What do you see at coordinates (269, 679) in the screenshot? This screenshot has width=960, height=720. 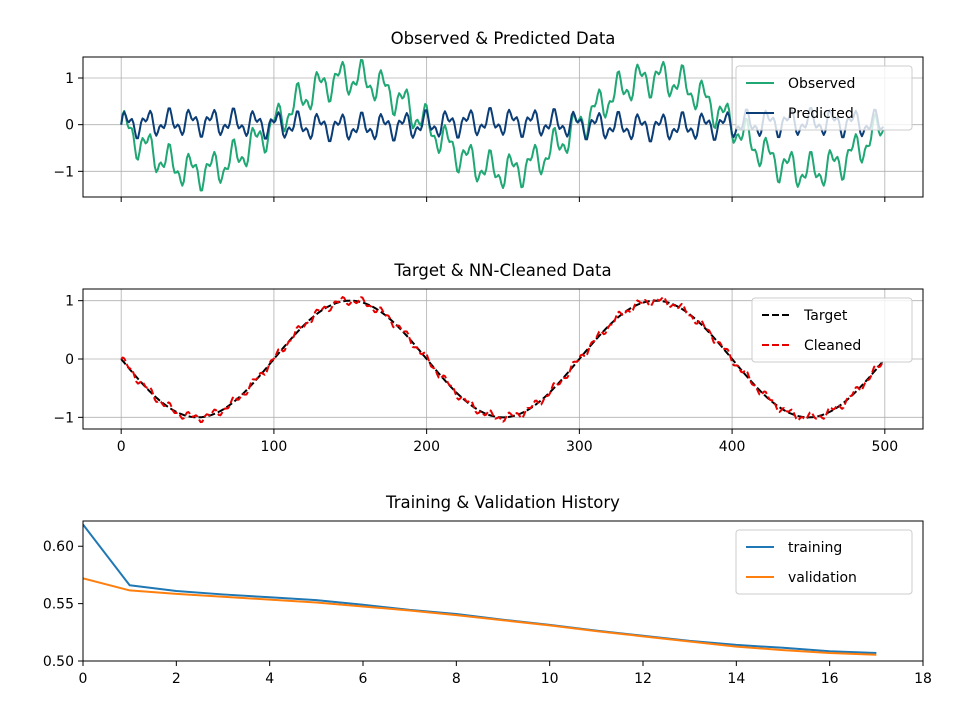 I see `x-tick-label: 4` at bounding box center [269, 679].